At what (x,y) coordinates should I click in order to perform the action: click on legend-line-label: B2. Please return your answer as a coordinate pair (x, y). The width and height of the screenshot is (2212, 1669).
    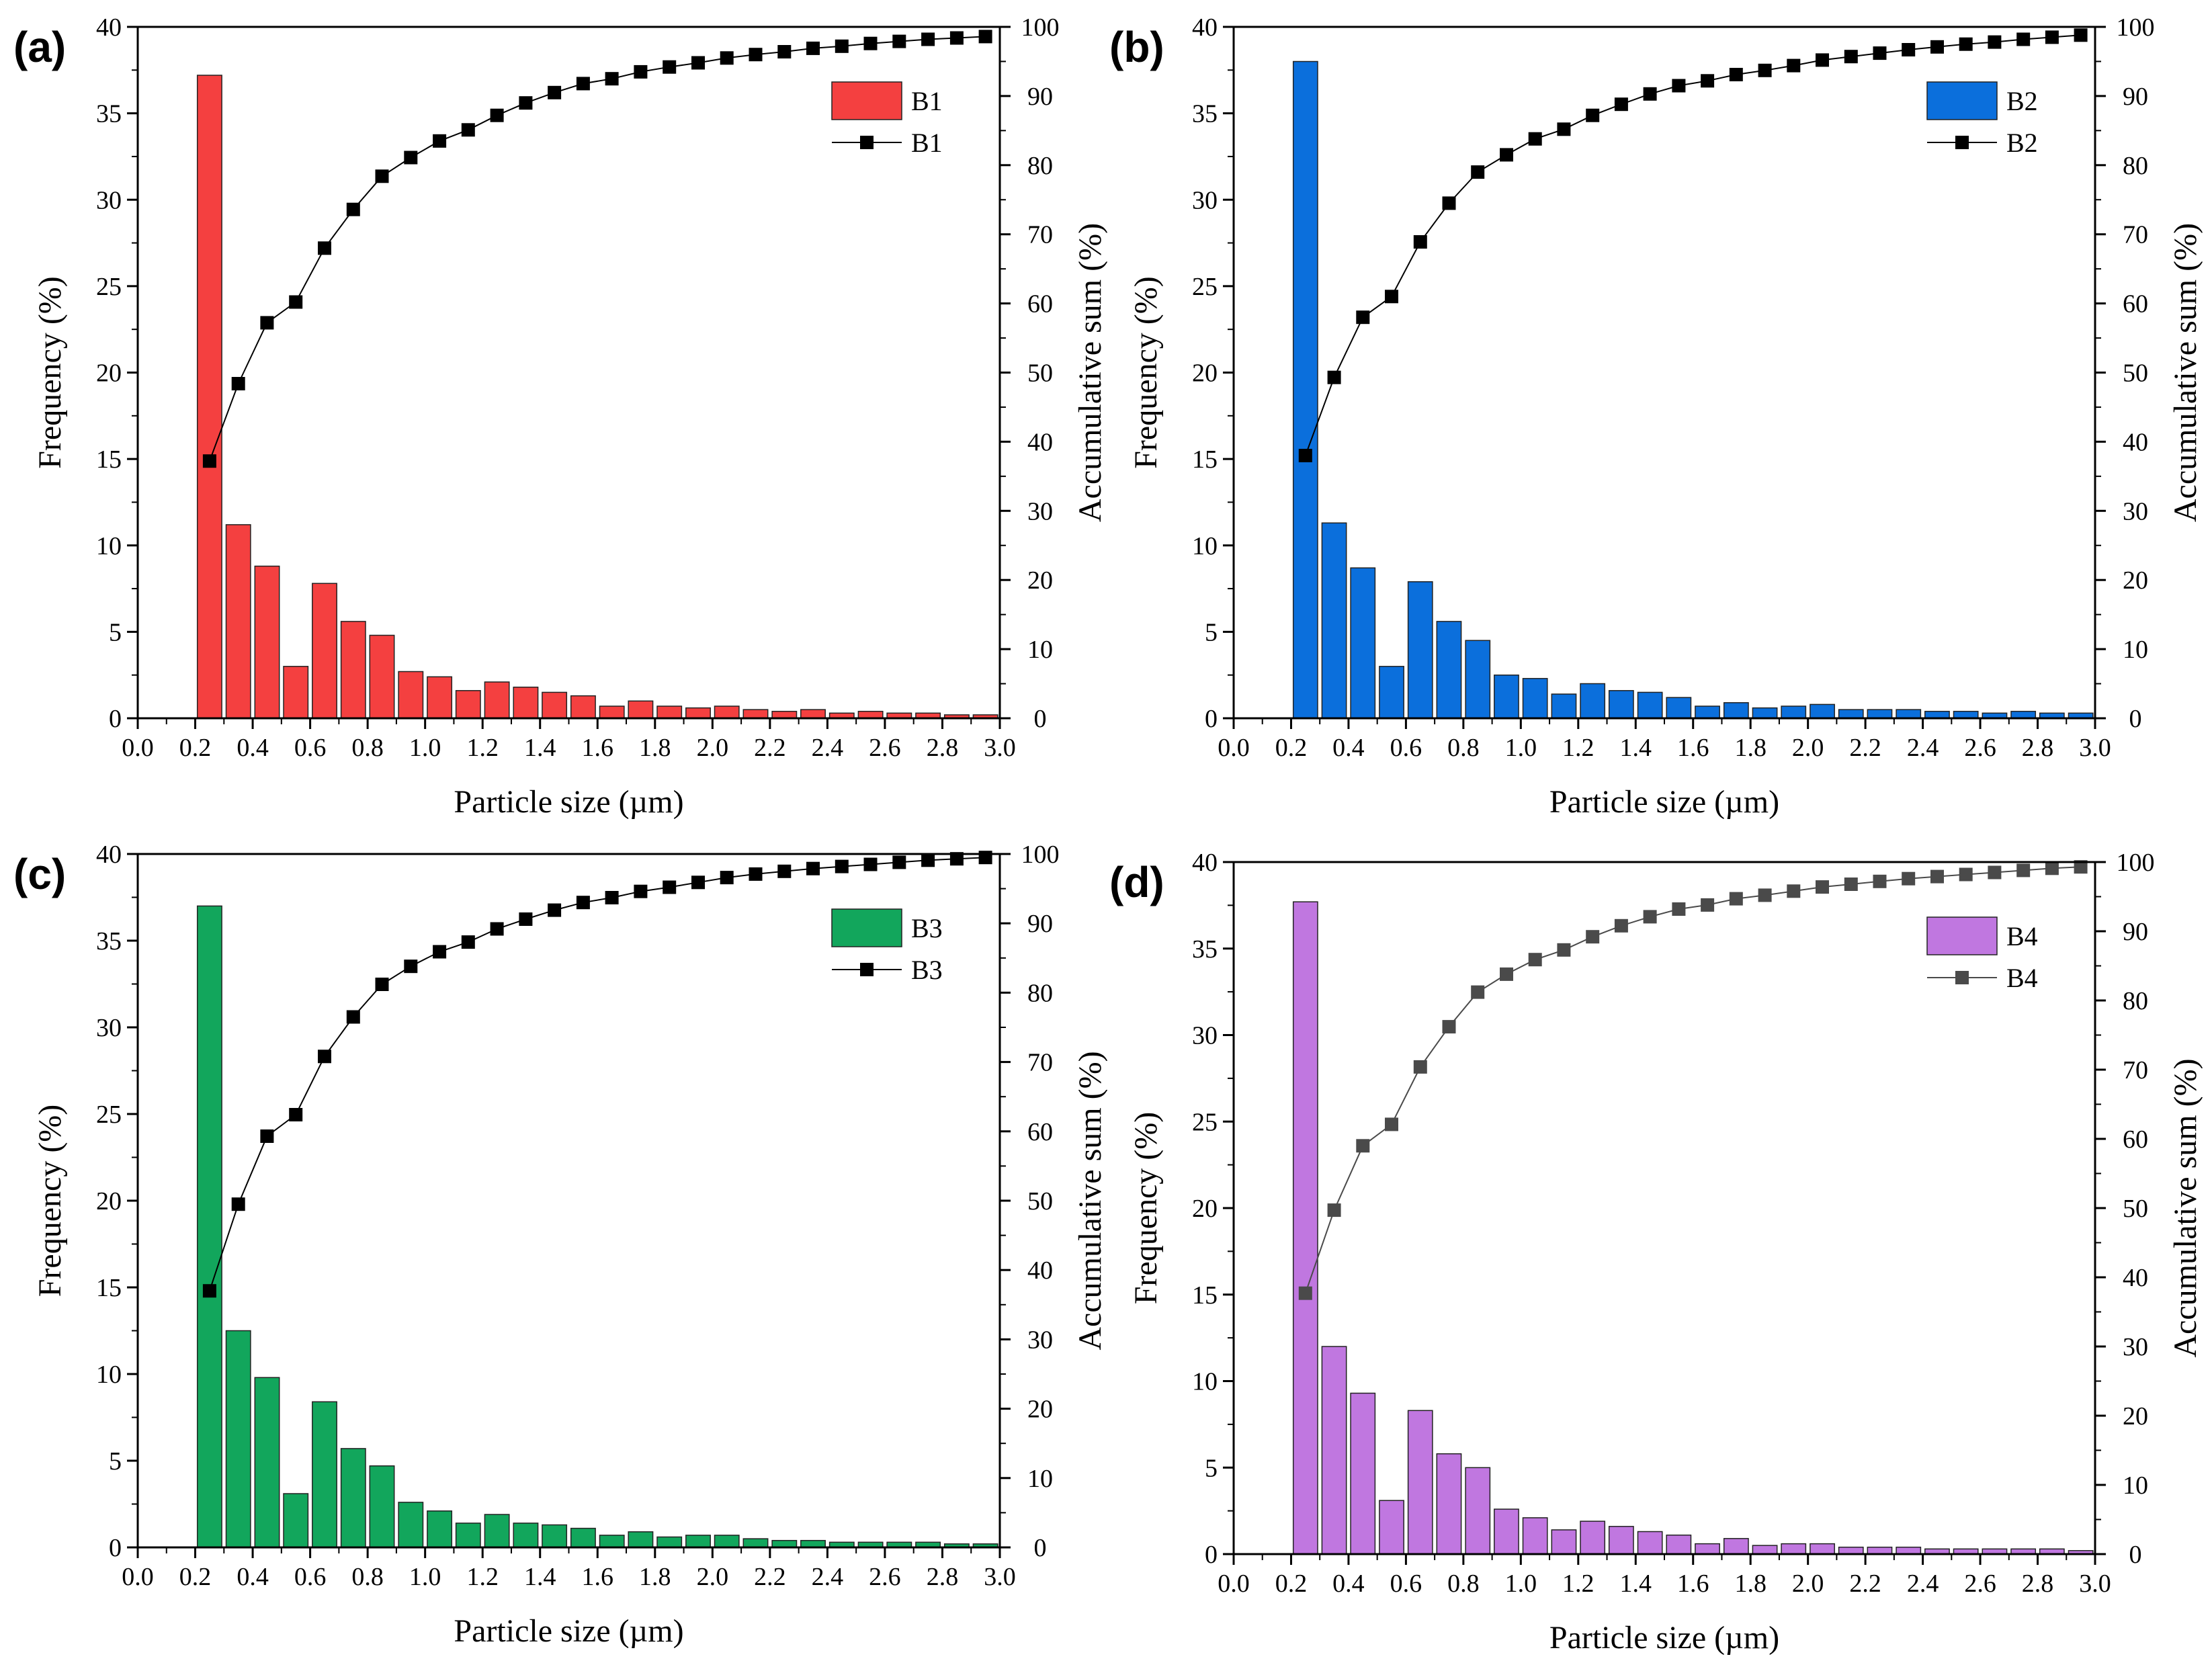
    Looking at the image, I should click on (2022, 143).